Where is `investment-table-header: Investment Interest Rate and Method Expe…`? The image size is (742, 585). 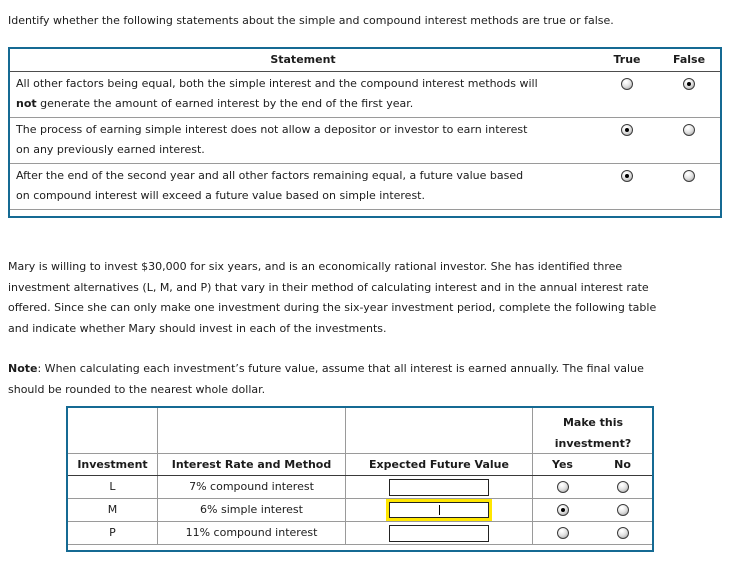 investment-table-header: Investment Interest Rate and Method Expe… is located at coordinates (360, 465).